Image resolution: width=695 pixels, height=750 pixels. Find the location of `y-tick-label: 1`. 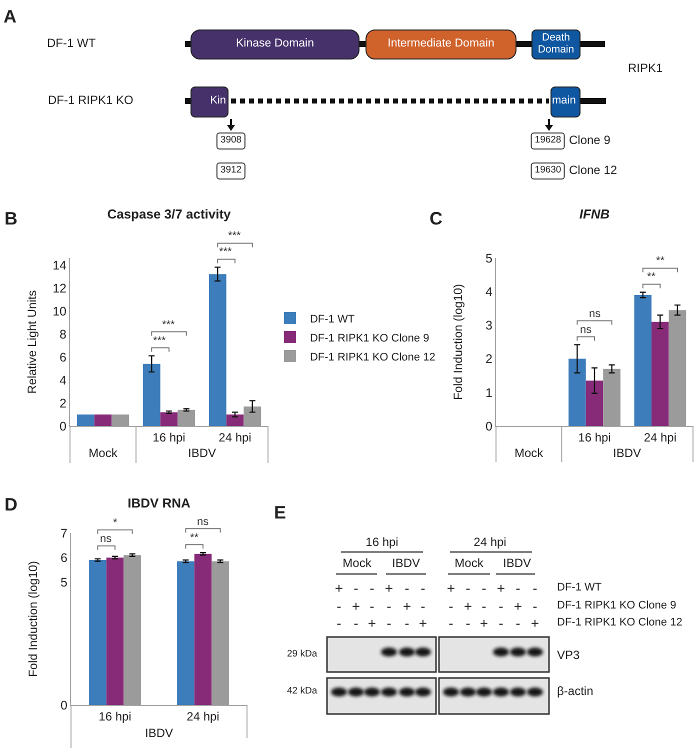

y-tick-label: 1 is located at coordinates (489, 393).